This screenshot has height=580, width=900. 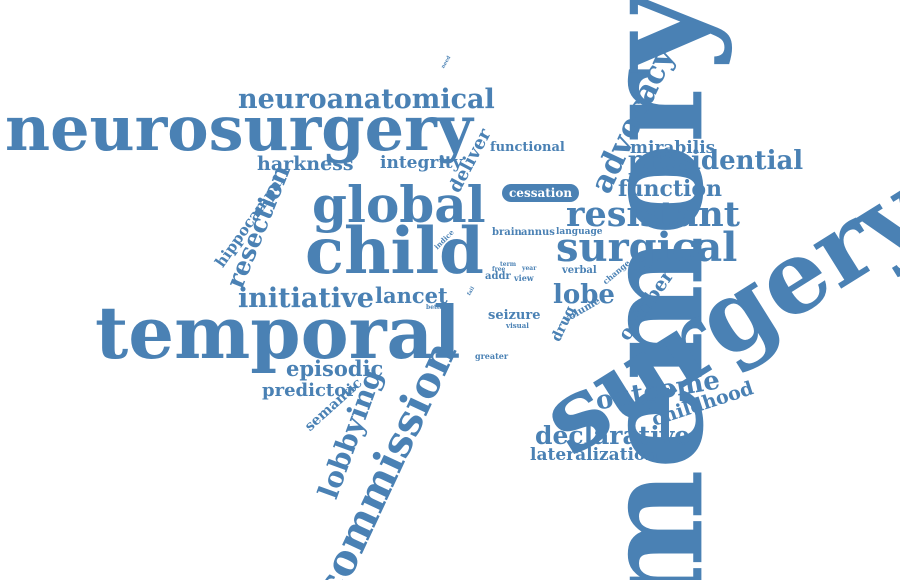 I want to click on word-harkness: harkness, so click(x=305, y=164).